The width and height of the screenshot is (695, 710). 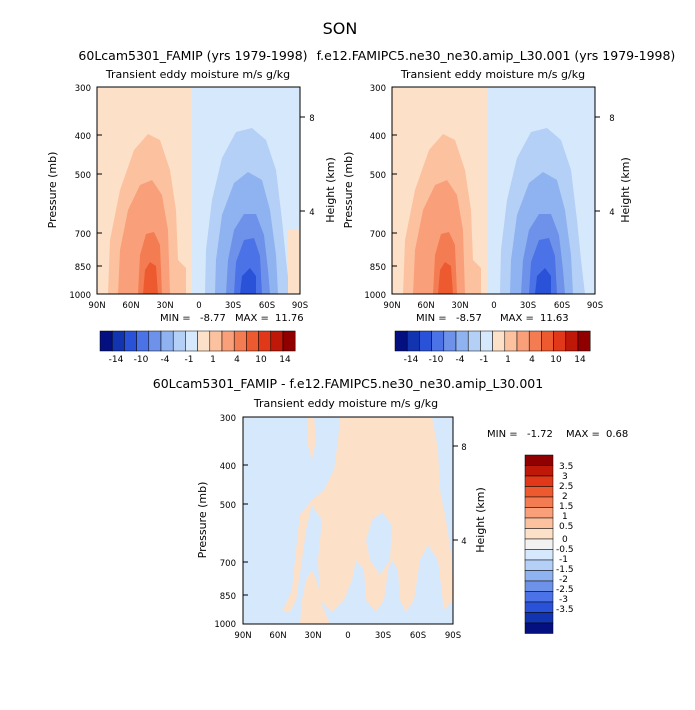 I want to click on panel-2-colorbar, so click(x=492, y=341).